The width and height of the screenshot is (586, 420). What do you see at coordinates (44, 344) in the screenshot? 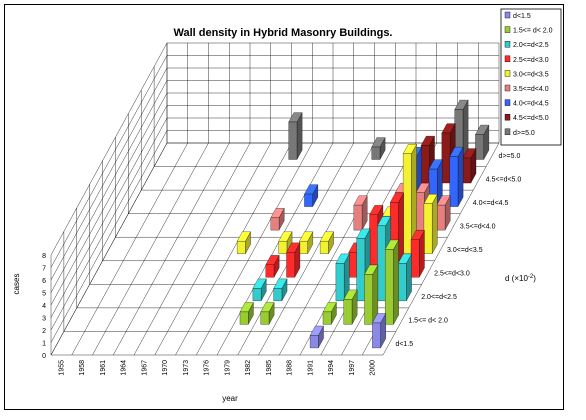
I see `y-tick-label: 1` at bounding box center [44, 344].